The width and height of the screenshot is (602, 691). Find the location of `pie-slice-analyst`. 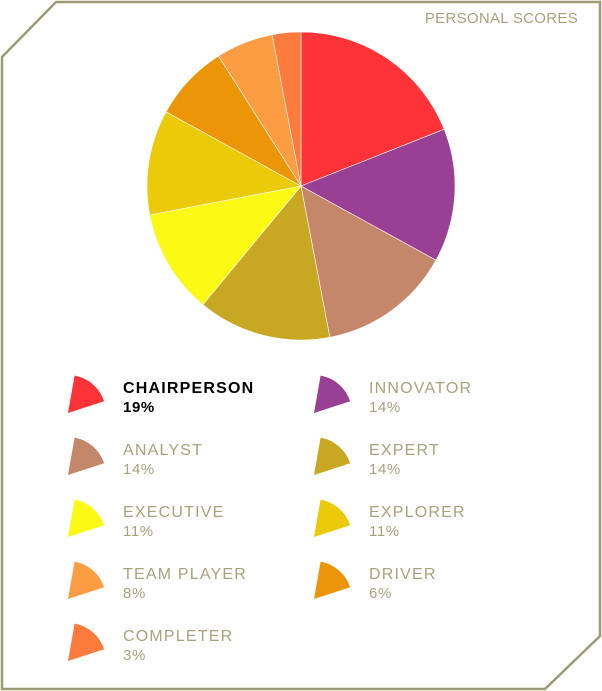

pie-slice-analyst is located at coordinates (368, 261).